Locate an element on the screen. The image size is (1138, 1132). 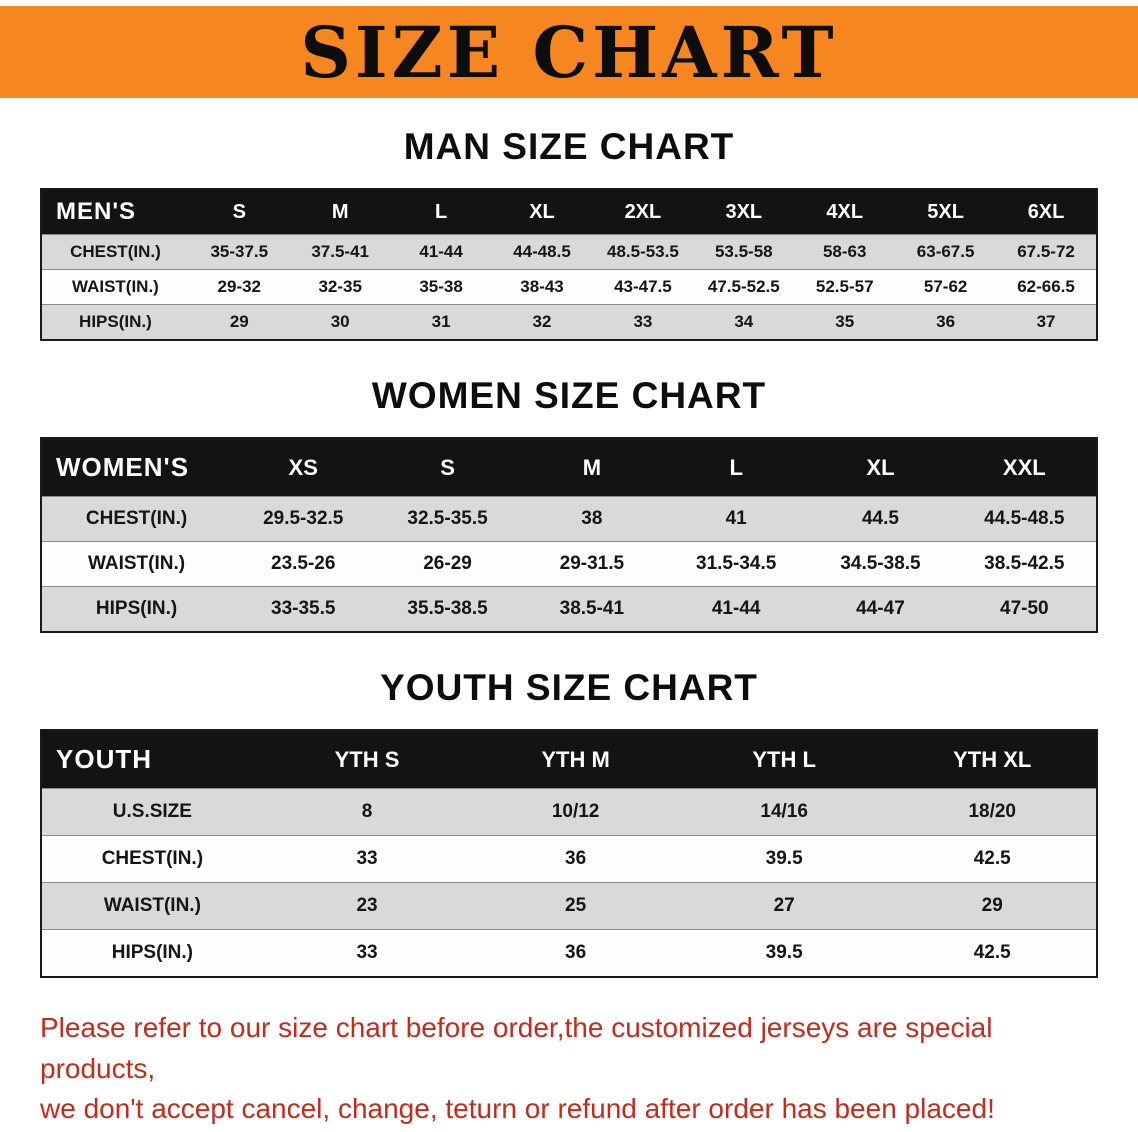
size-value-cell: 52.5-57 is located at coordinates (844, 286).